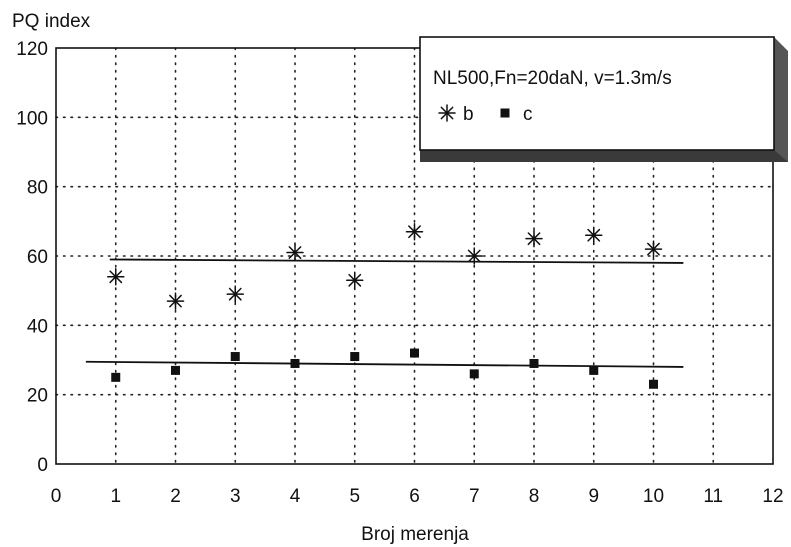 The width and height of the screenshot is (791, 547). What do you see at coordinates (175, 496) in the screenshot?
I see `x-tick-label: 2` at bounding box center [175, 496].